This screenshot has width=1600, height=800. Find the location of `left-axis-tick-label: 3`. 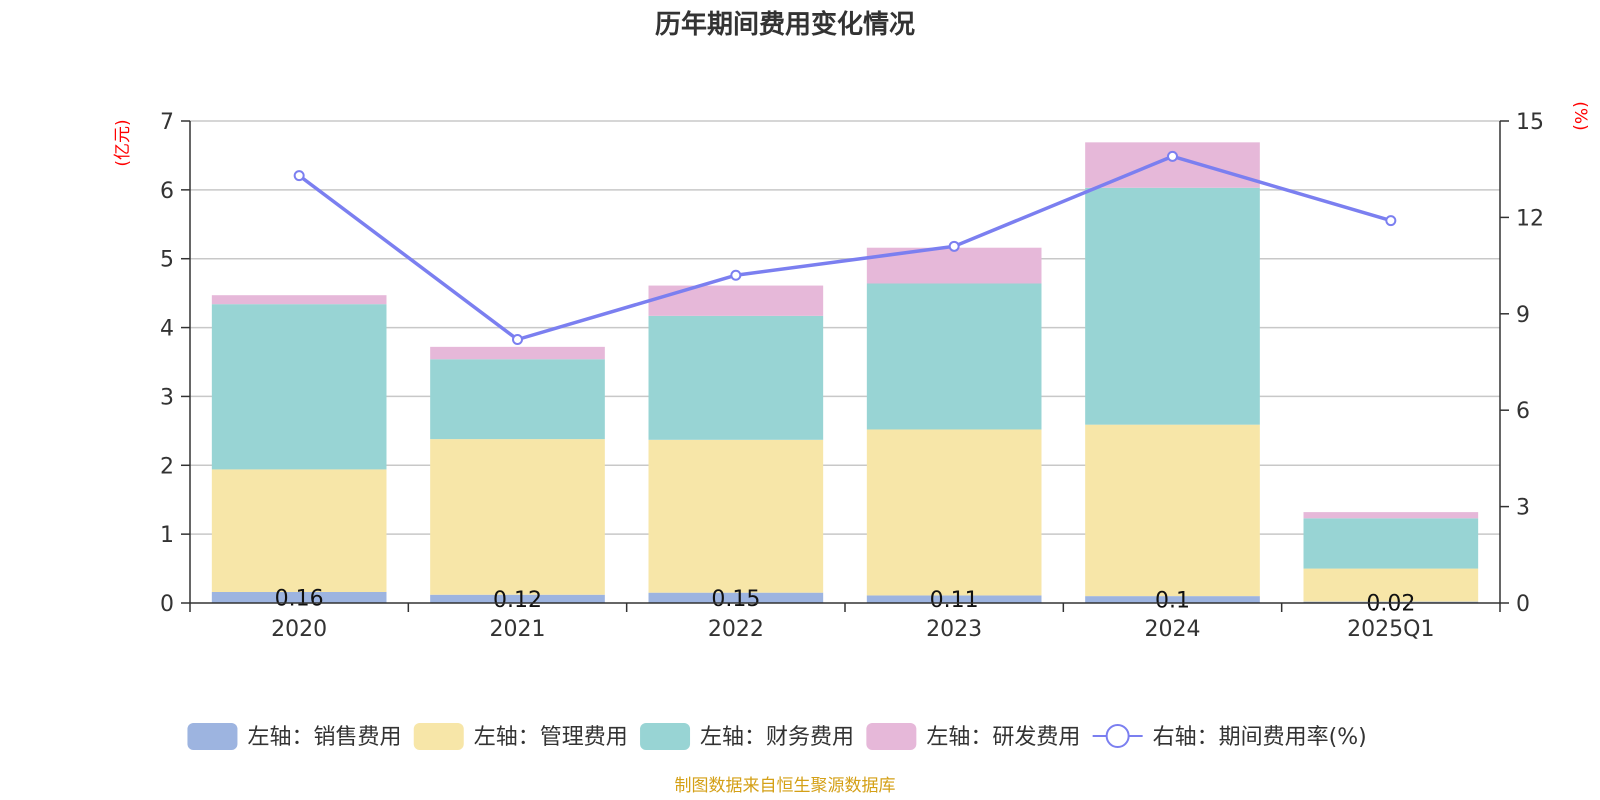

left-axis-tick-label: 3 is located at coordinates (167, 397).